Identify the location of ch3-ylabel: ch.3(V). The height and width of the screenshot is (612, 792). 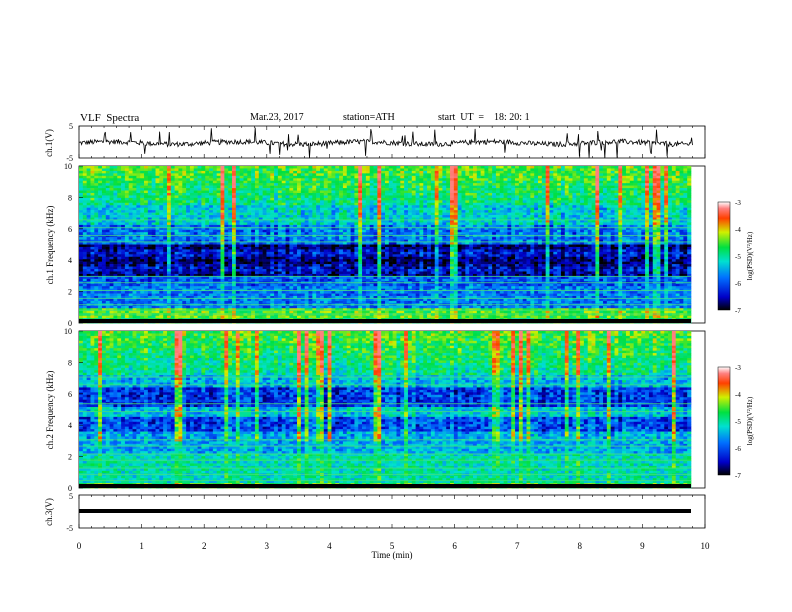
(49, 512).